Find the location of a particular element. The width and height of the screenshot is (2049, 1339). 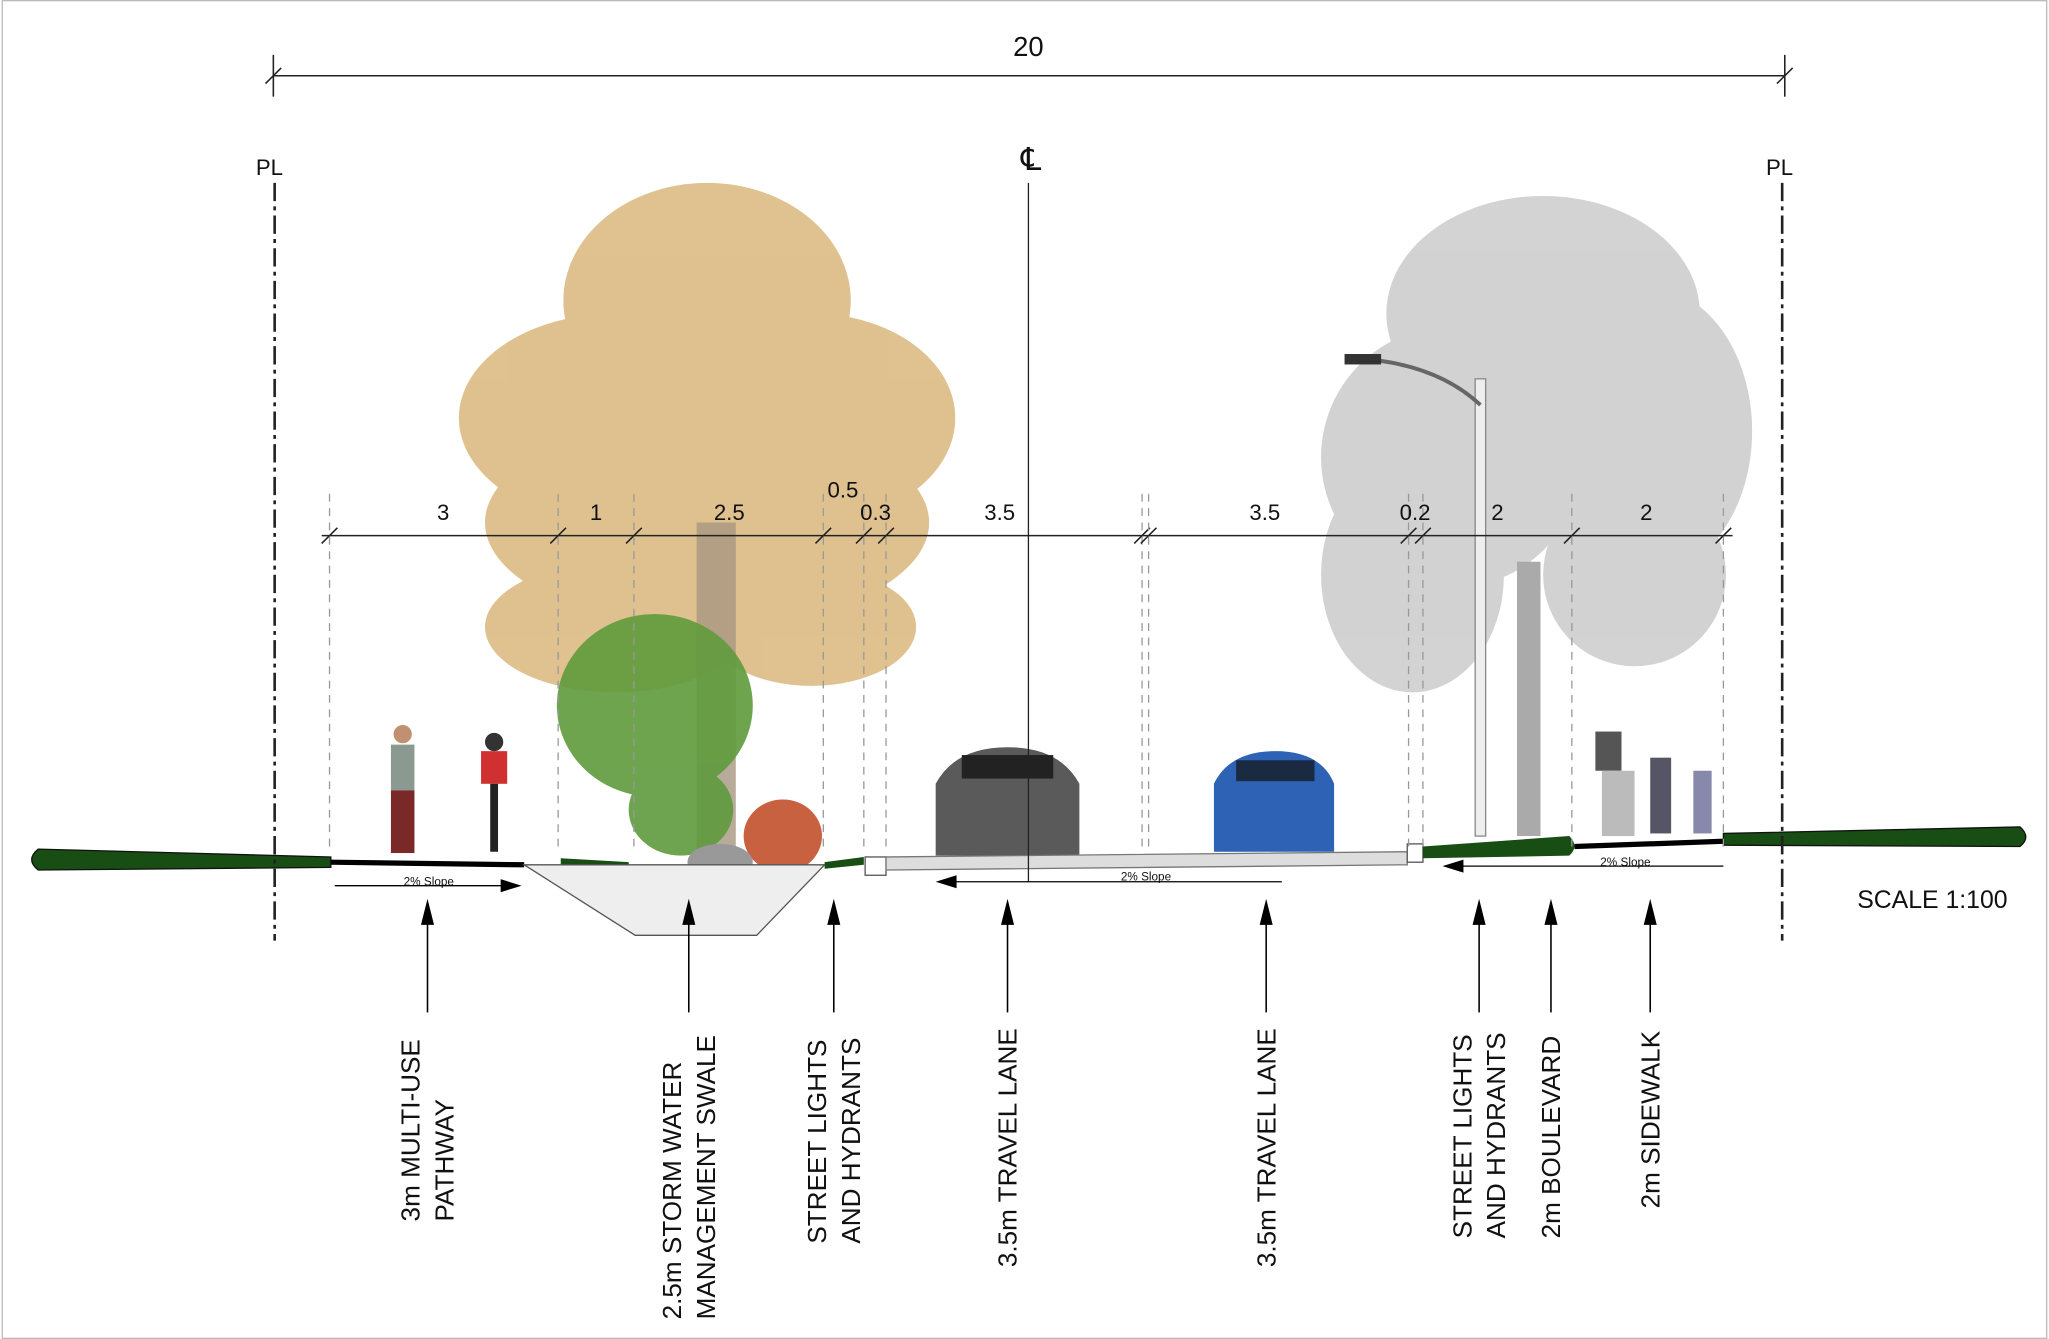

dimension-label: 3 is located at coordinates (443, 512).